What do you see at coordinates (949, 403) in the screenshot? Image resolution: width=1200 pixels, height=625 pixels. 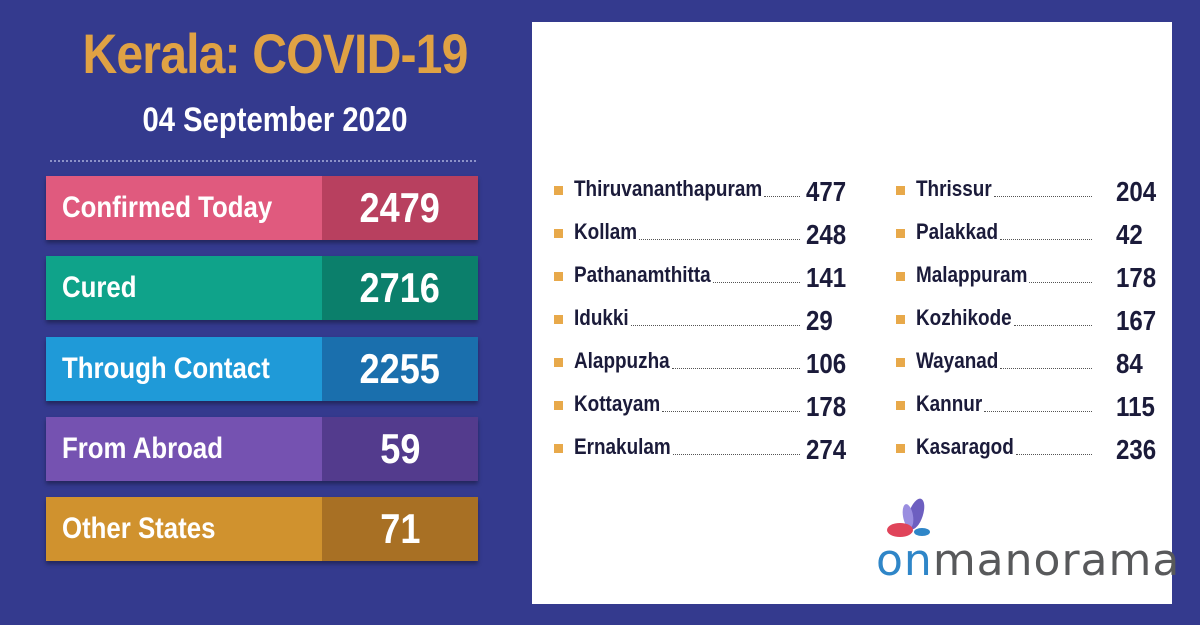 I see `district-name: Kannur` at bounding box center [949, 403].